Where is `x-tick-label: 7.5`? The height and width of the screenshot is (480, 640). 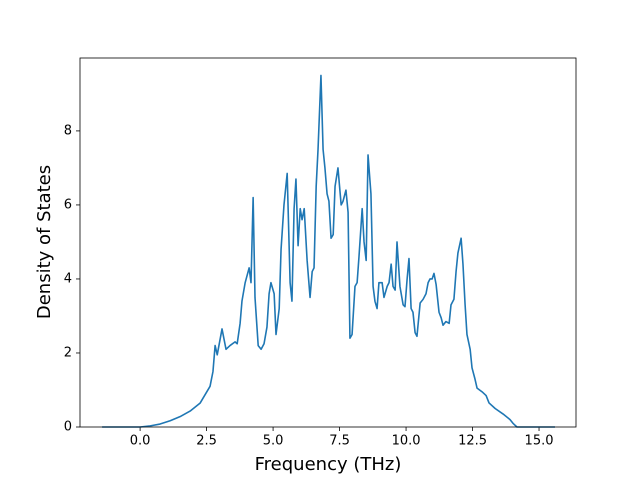
x-tick-label: 7.5 is located at coordinates (339, 441).